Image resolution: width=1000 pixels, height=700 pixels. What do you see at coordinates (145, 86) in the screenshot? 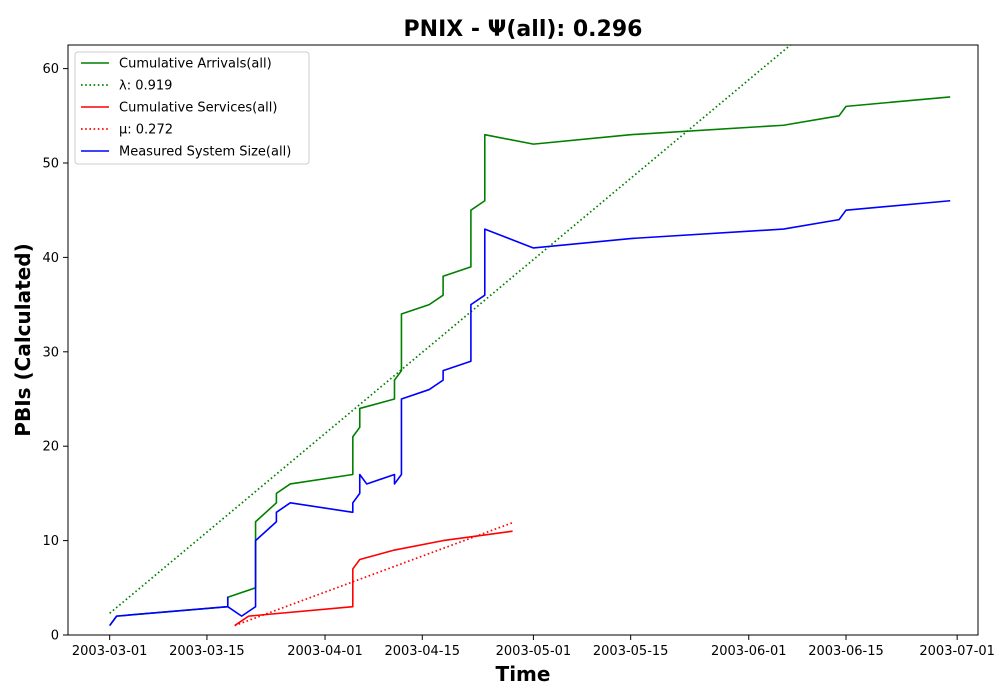
I see `legend-label-2: λ: 0.919` at bounding box center [145, 86].